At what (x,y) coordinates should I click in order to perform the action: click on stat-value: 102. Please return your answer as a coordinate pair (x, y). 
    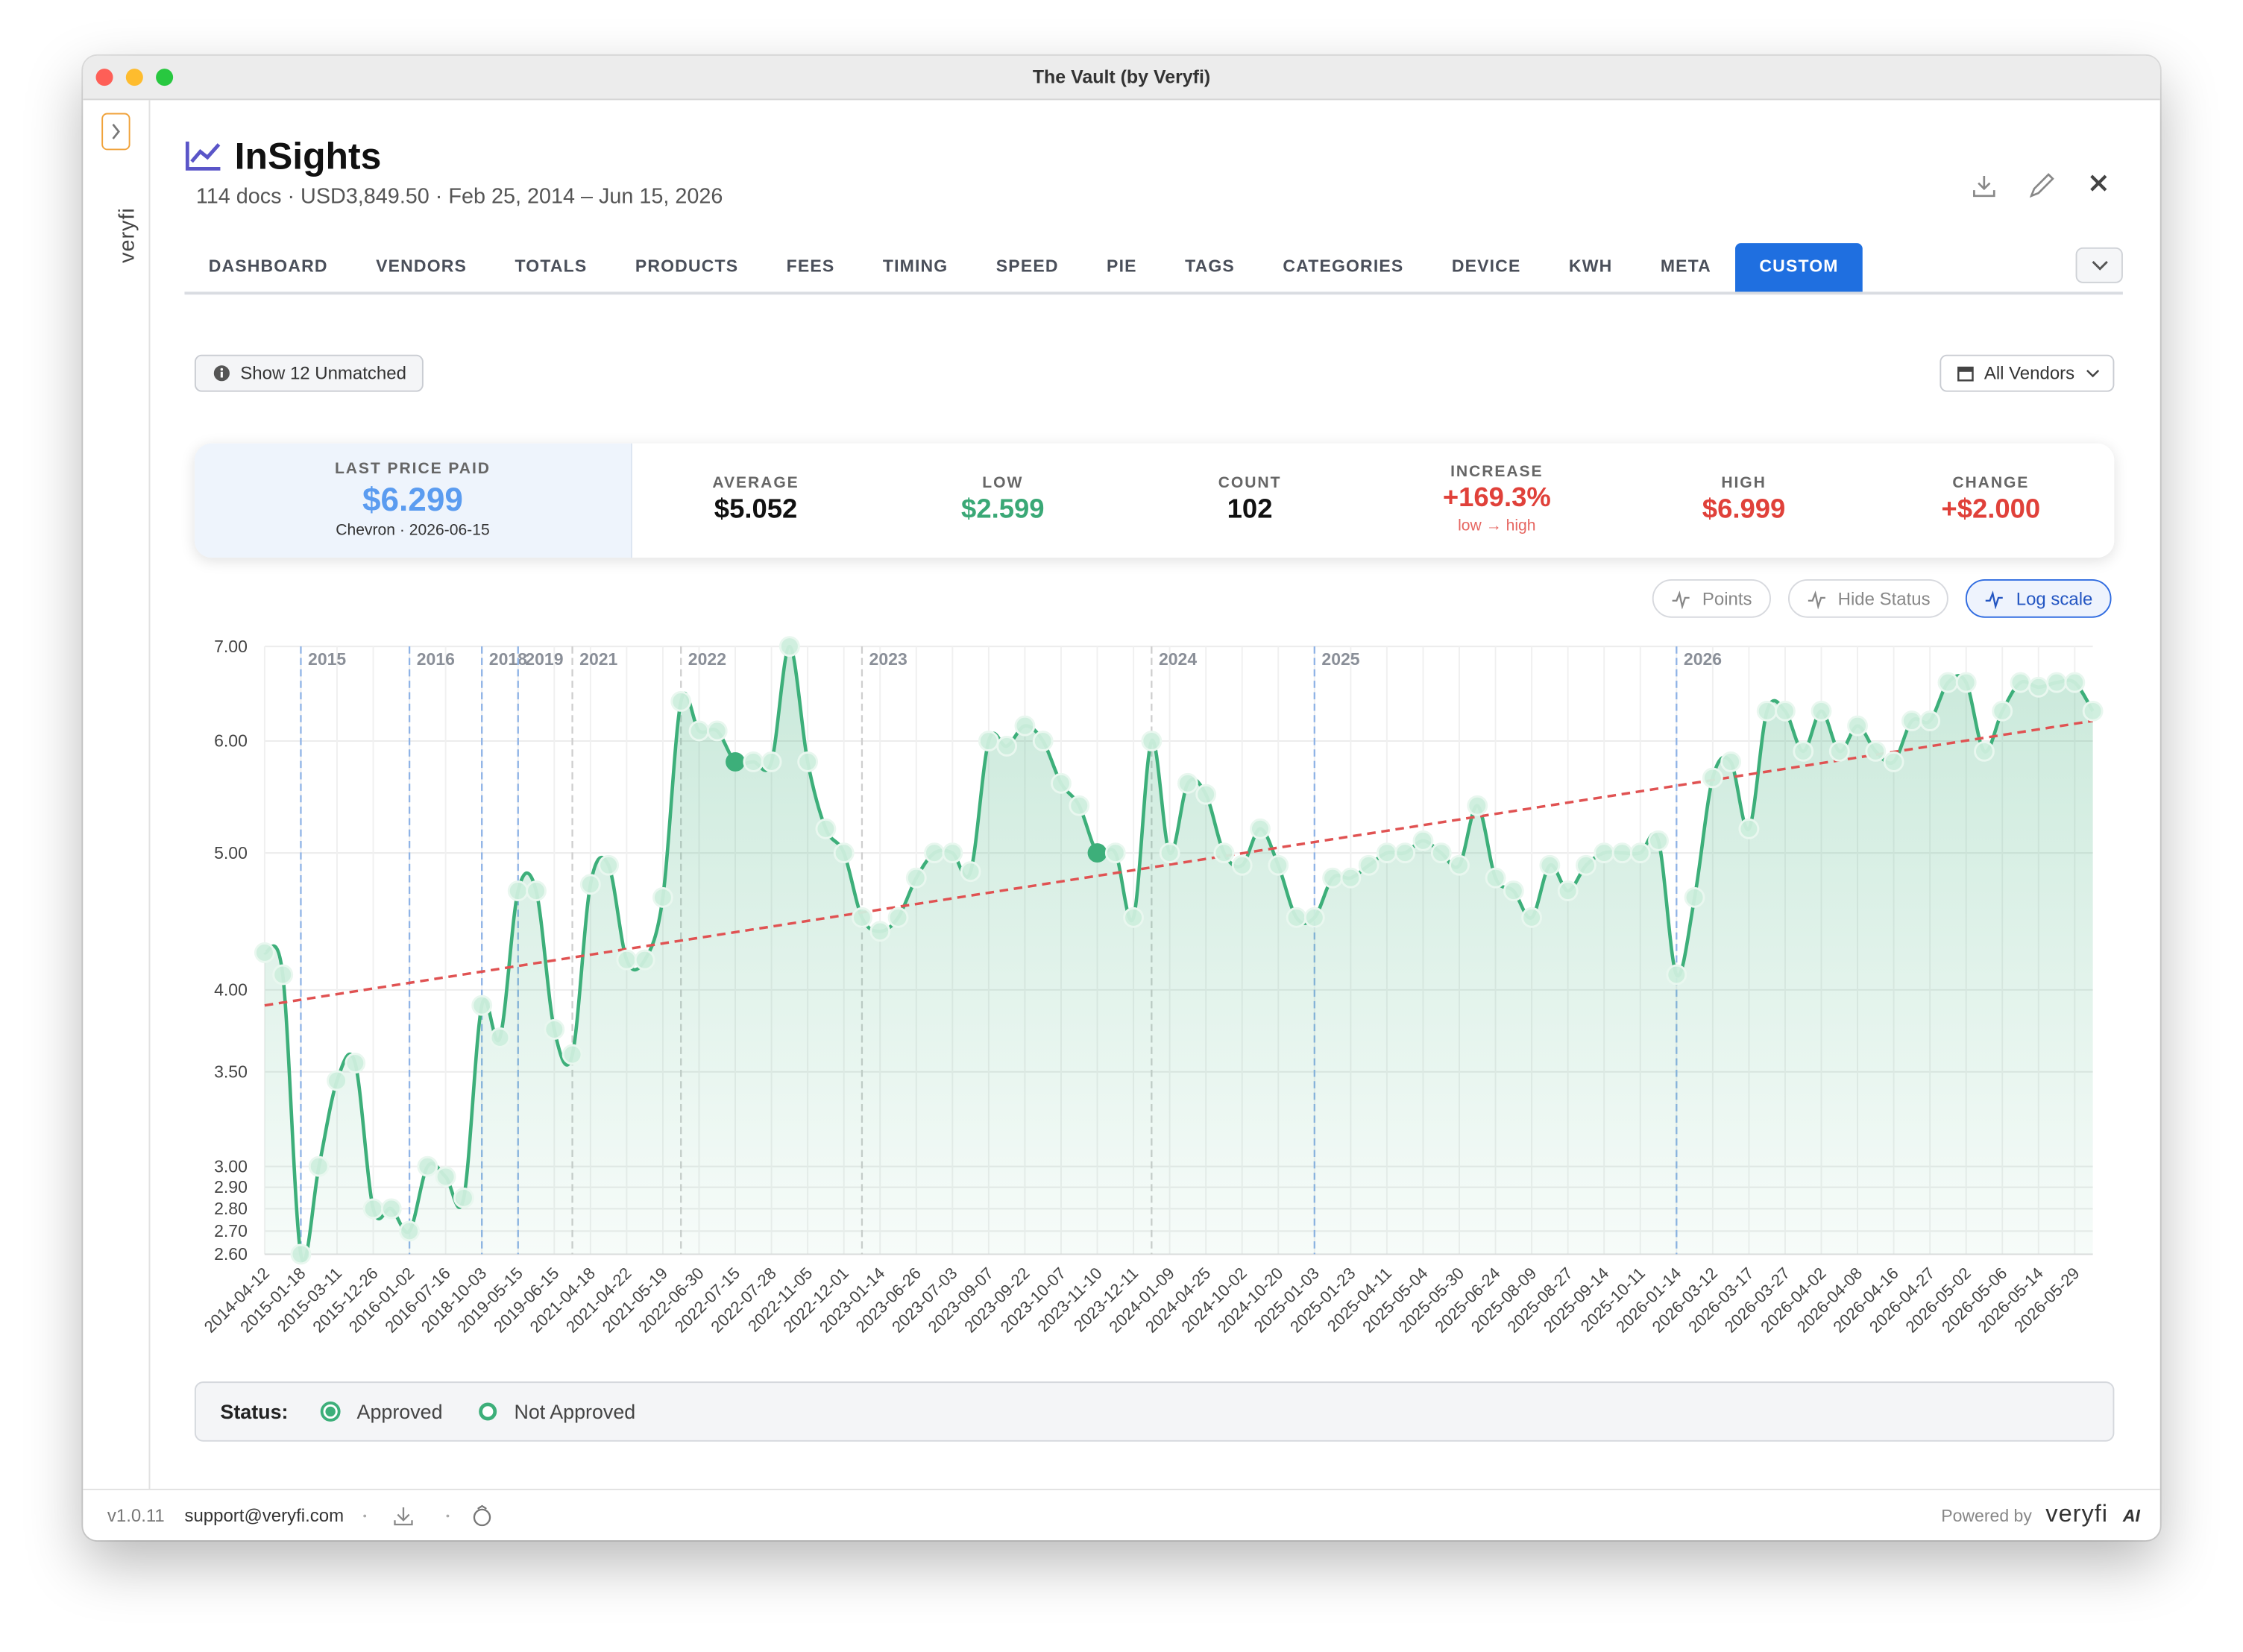
    Looking at the image, I should click on (1250, 510).